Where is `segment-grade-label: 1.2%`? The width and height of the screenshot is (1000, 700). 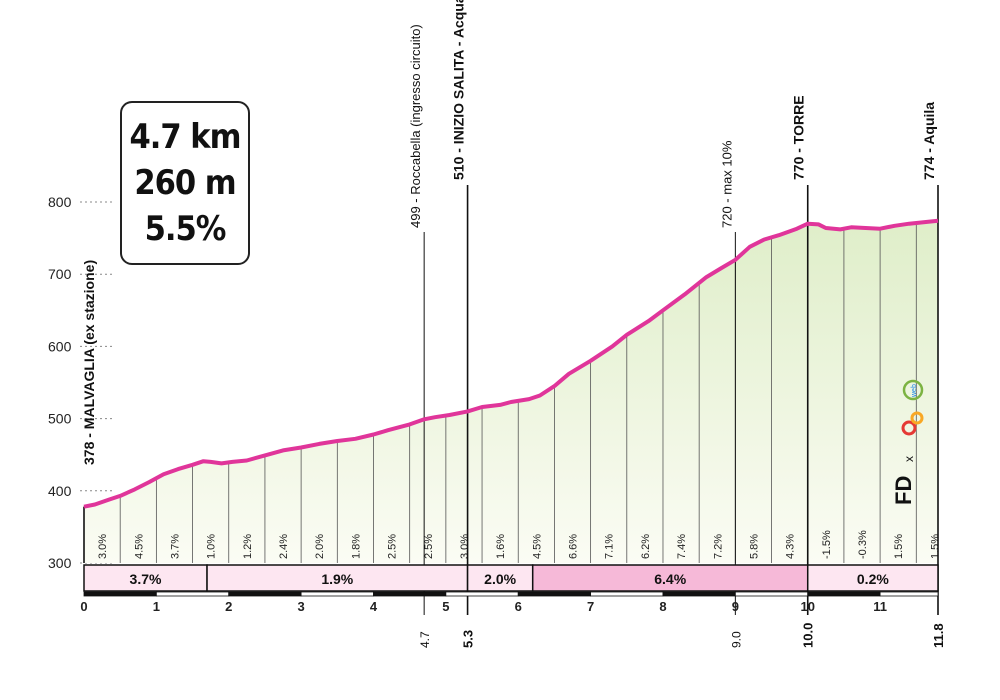
segment-grade-label: 1.2% is located at coordinates (248, 546).